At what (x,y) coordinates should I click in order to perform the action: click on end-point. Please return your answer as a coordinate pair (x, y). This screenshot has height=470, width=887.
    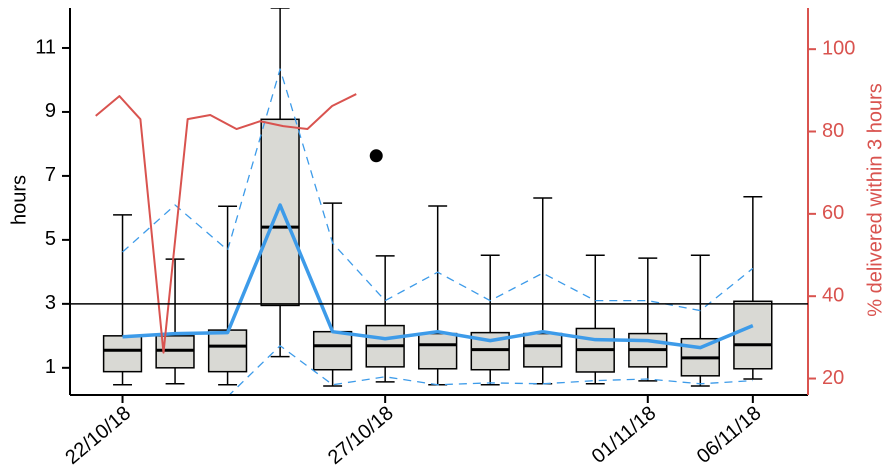
    Looking at the image, I should click on (376, 156).